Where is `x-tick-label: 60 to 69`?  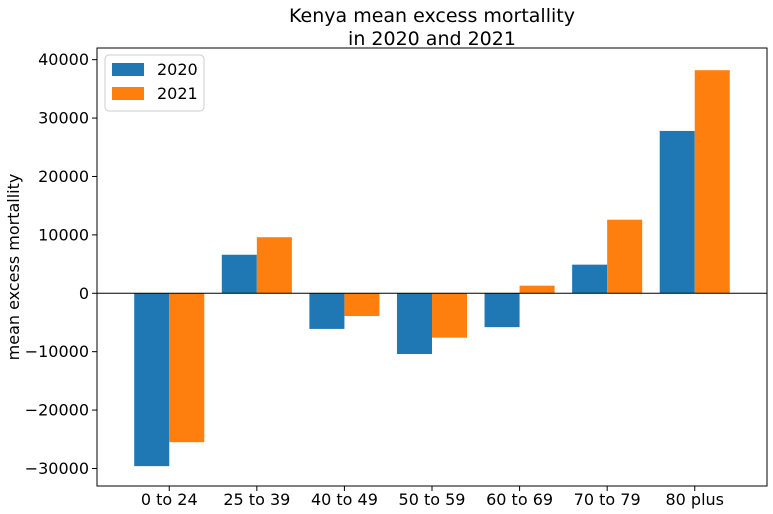
x-tick-label: 60 to 69 is located at coordinates (519, 499).